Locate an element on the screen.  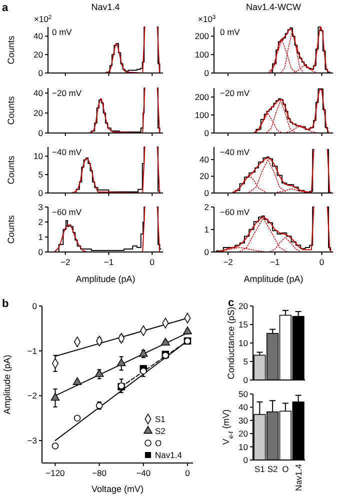
x-tick-label: S1 is located at coordinates (260, 469).